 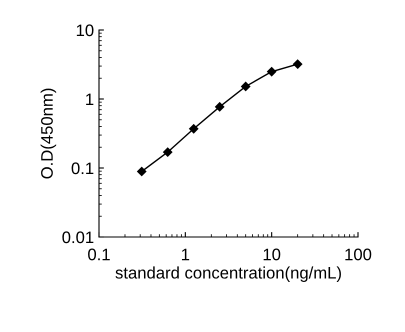 I want to click on y-tick-label: 10, so click(x=85, y=30).